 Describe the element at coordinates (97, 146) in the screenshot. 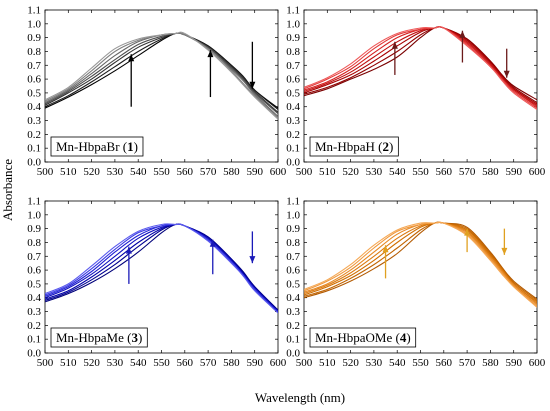

I see `compound-label: Mn-HbpaBr (1)` at that location.